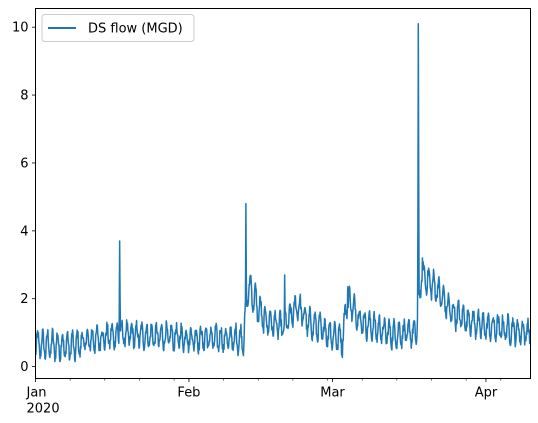  I want to click on x-tick-year-label: 2020, so click(43, 409).